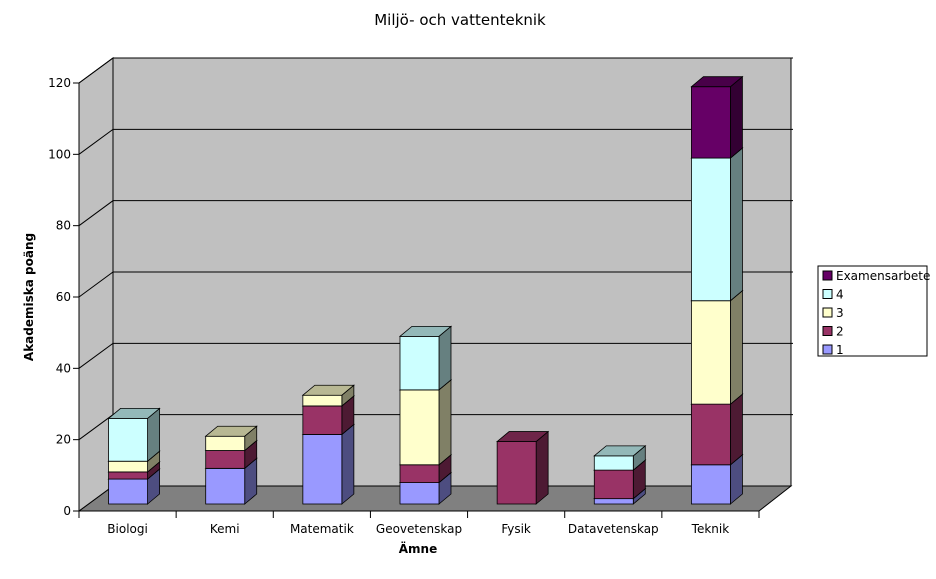  I want to click on x-tick-label: Datavetenskap, so click(613, 529).